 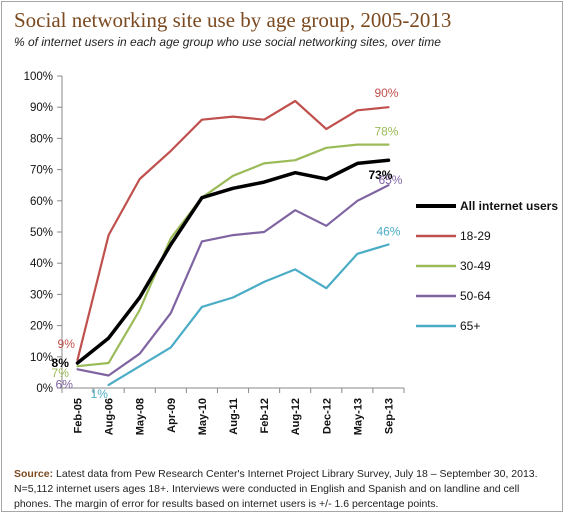 What do you see at coordinates (509, 206) in the screenshot?
I see `legend-label: All internet users` at bounding box center [509, 206].